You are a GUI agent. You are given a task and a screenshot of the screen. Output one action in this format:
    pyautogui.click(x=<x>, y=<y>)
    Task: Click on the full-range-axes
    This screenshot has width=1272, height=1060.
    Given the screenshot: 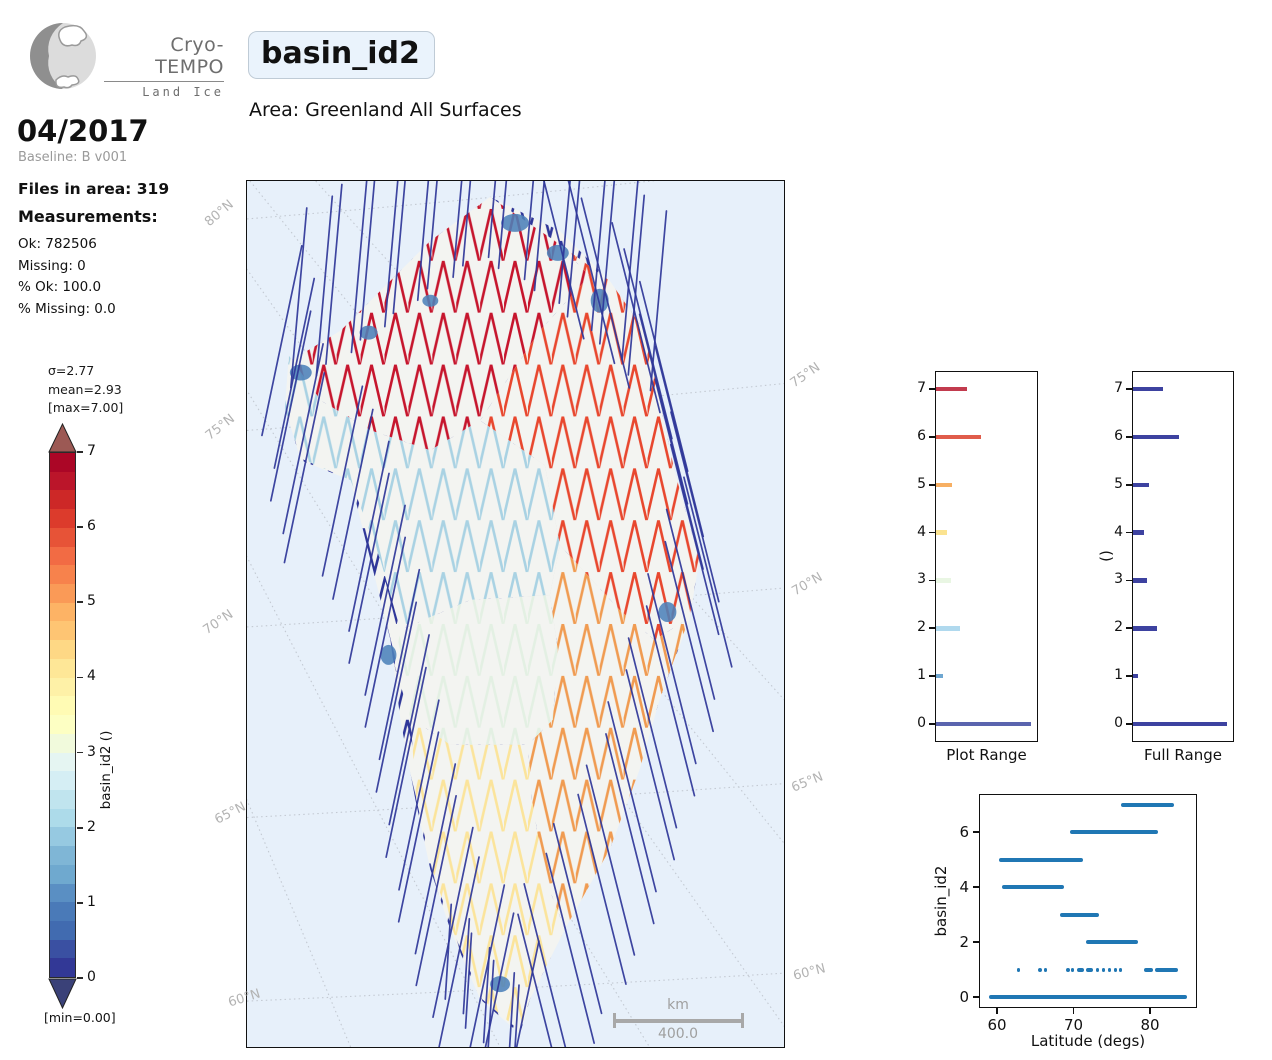 What is the action you would take?
    pyautogui.click(x=1183, y=556)
    